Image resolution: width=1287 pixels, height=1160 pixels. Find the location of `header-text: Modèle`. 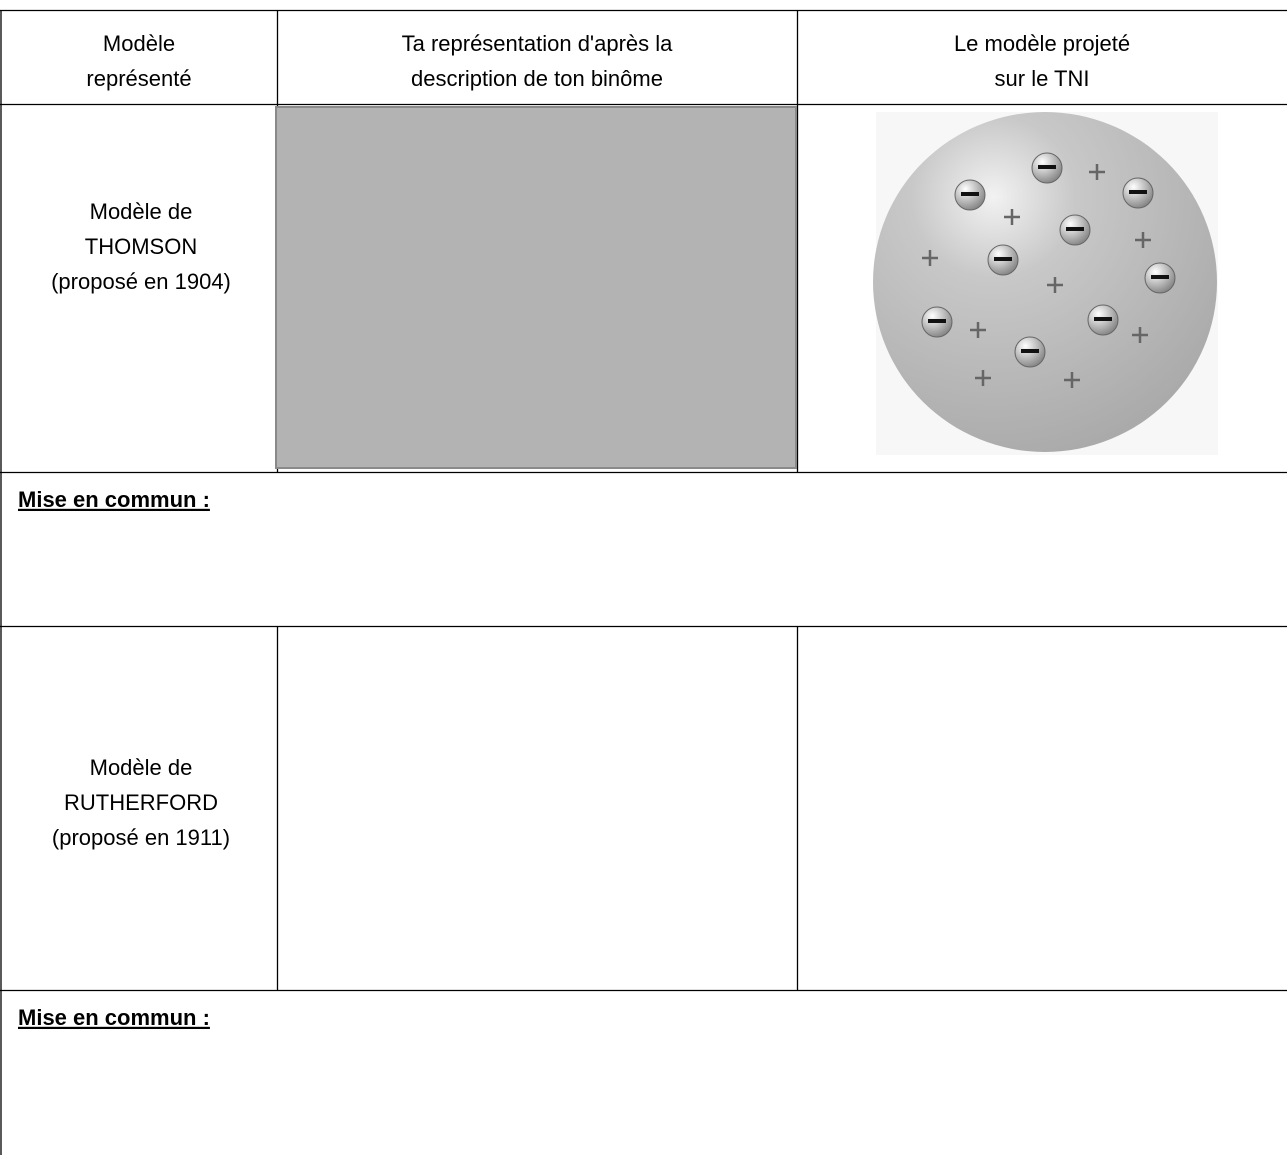

header-text: Modèle is located at coordinates (139, 43).